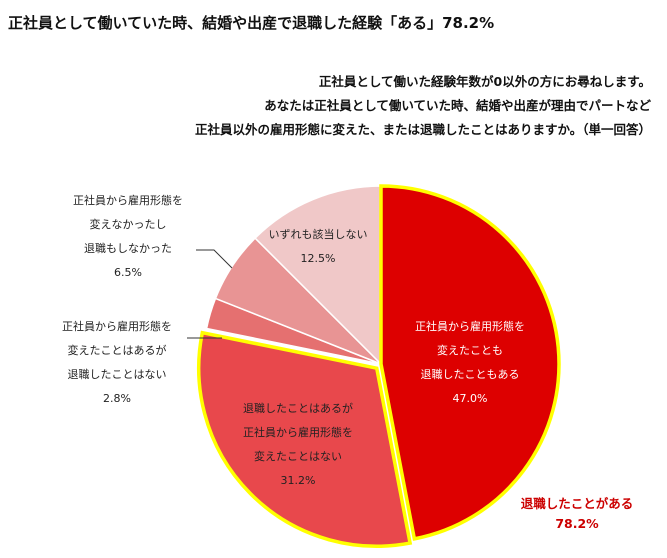  What do you see at coordinates (484, 81) in the screenshot?
I see `question-line: 正社員として働いた経験年数が0以外の方にお尋ねします。` at bounding box center [484, 81].